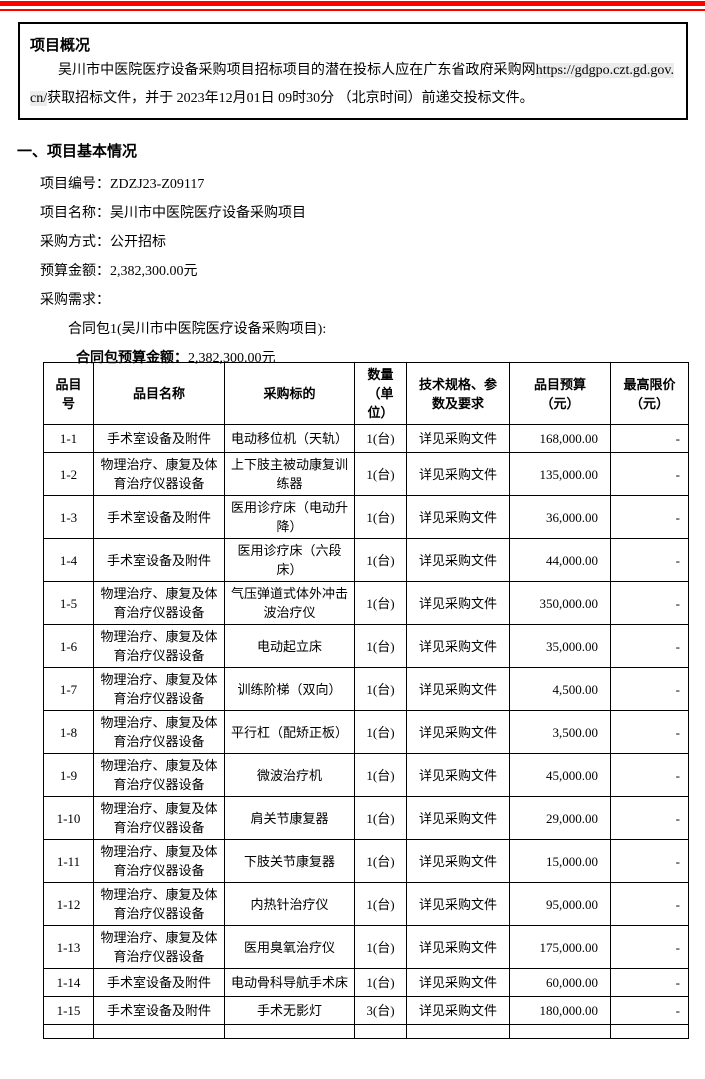  What do you see at coordinates (297, 70) in the screenshot?
I see `overview-text-before-url: 吴川市中医院医疗设备采购项目招标项目的潜在投标人应在广东省政府采购网` at bounding box center [297, 70].